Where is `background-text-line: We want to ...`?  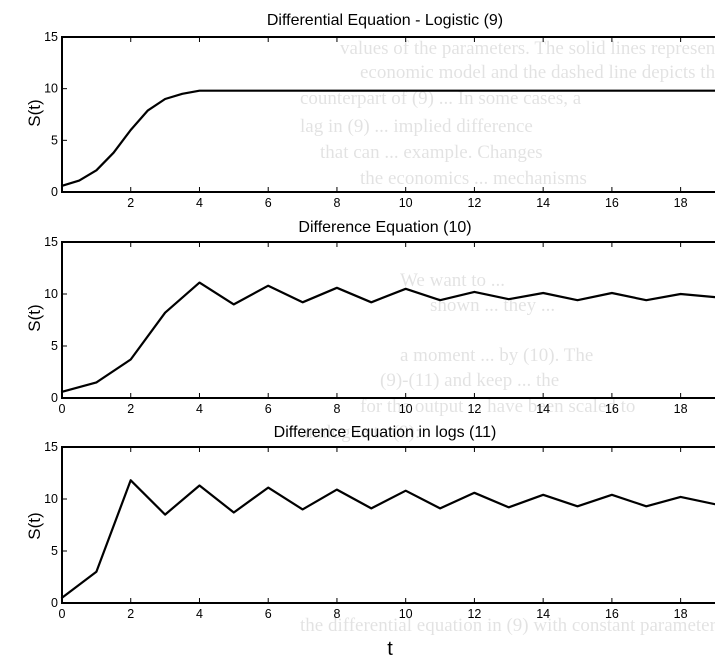
background-text-line: We want to ... is located at coordinates (453, 280).